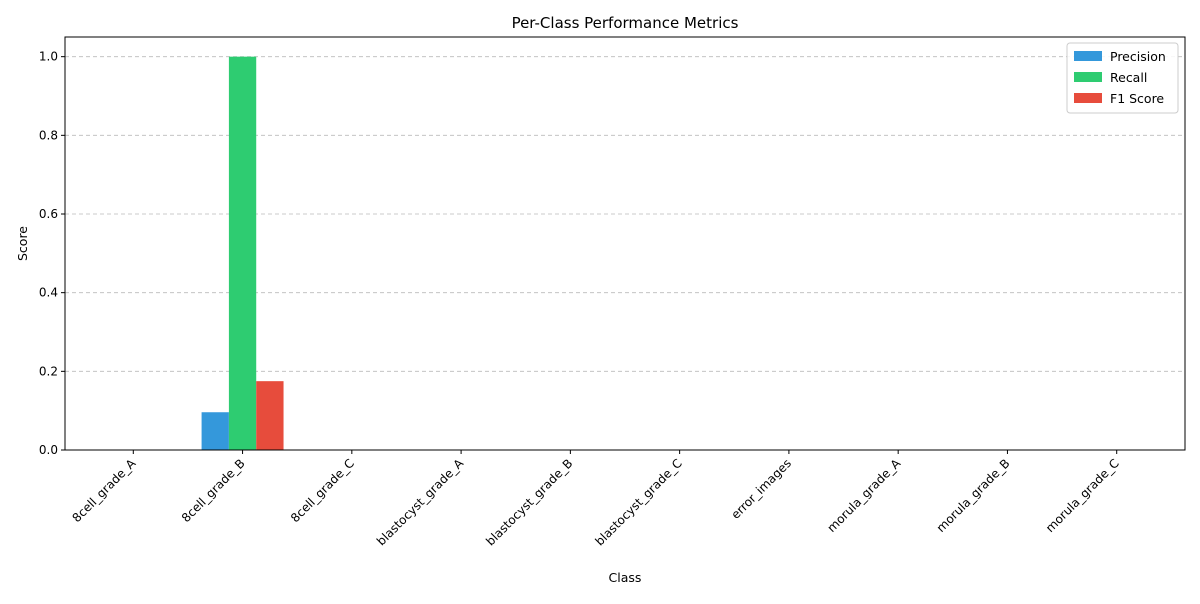 This screenshot has height=604, width=1200. Describe the element at coordinates (215, 431) in the screenshot. I see `bar-precision` at that location.